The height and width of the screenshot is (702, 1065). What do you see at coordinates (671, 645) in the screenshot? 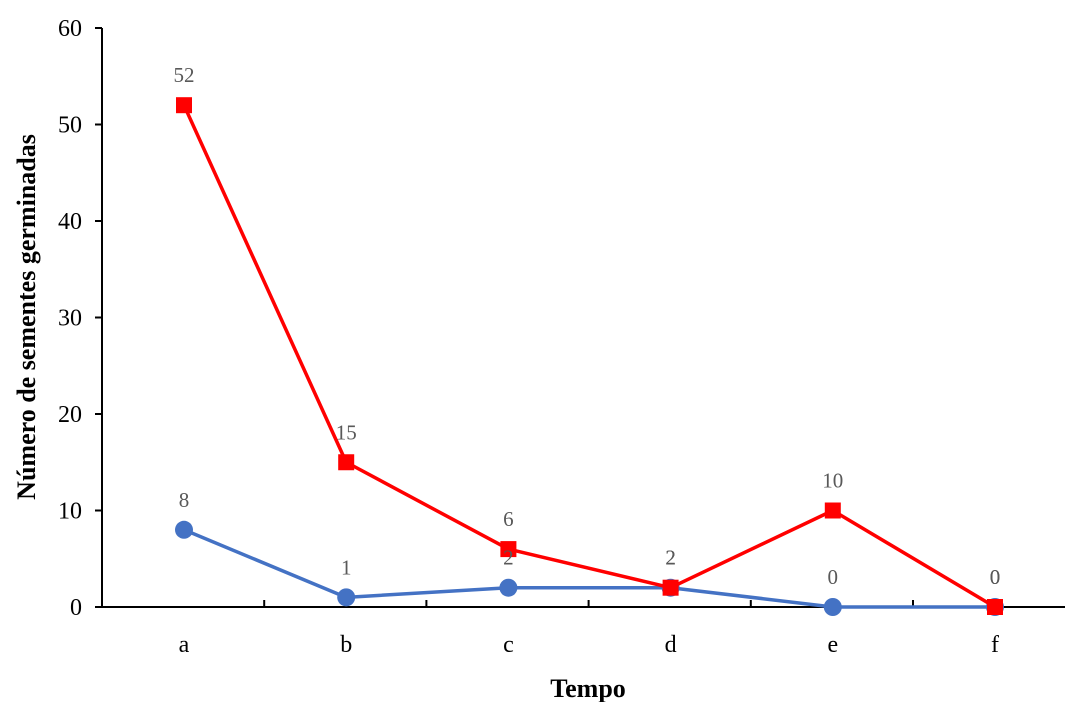
I see `x-tick-label: d` at bounding box center [671, 645].